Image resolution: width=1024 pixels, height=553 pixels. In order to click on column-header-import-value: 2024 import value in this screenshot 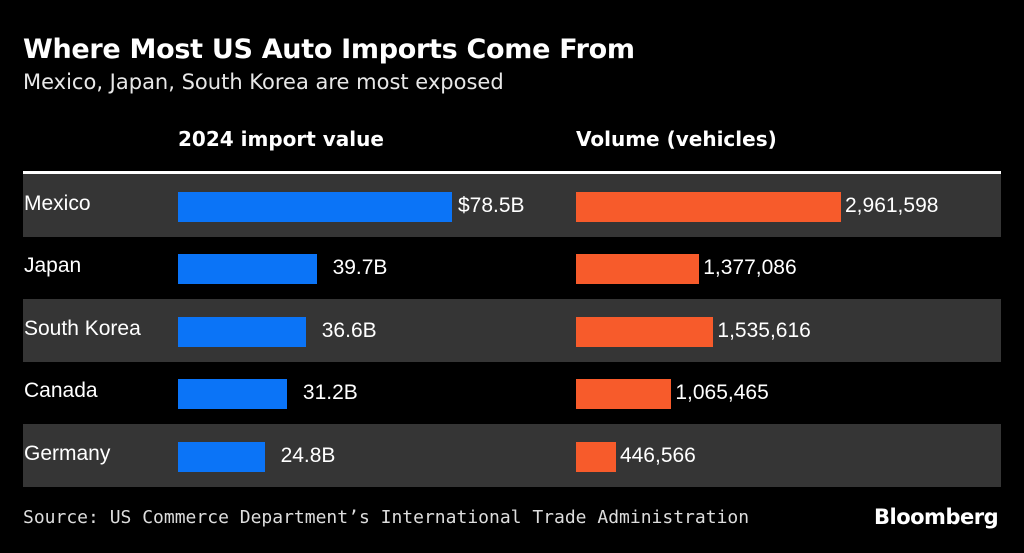, I will do `click(281, 139)`.